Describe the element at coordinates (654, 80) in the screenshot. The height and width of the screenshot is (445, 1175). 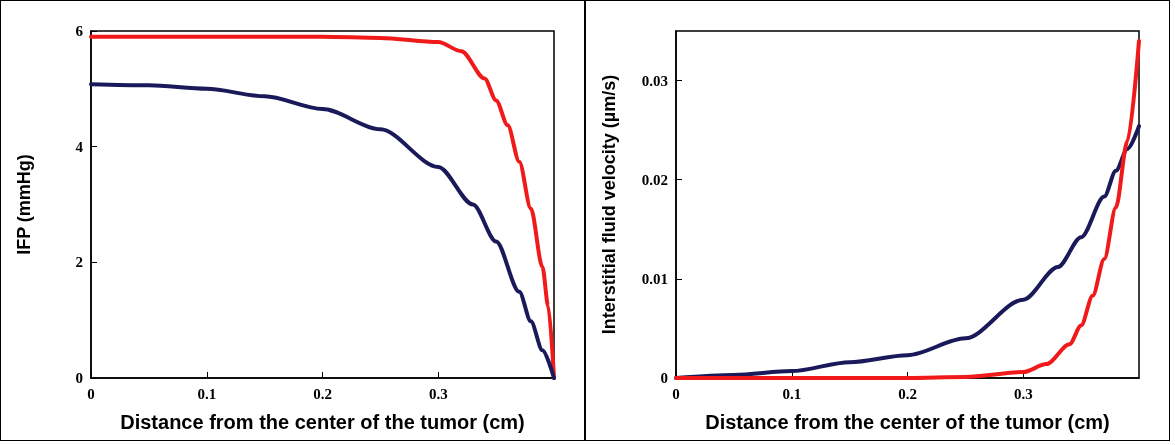
I see `y-tick-label: 0.03` at that location.